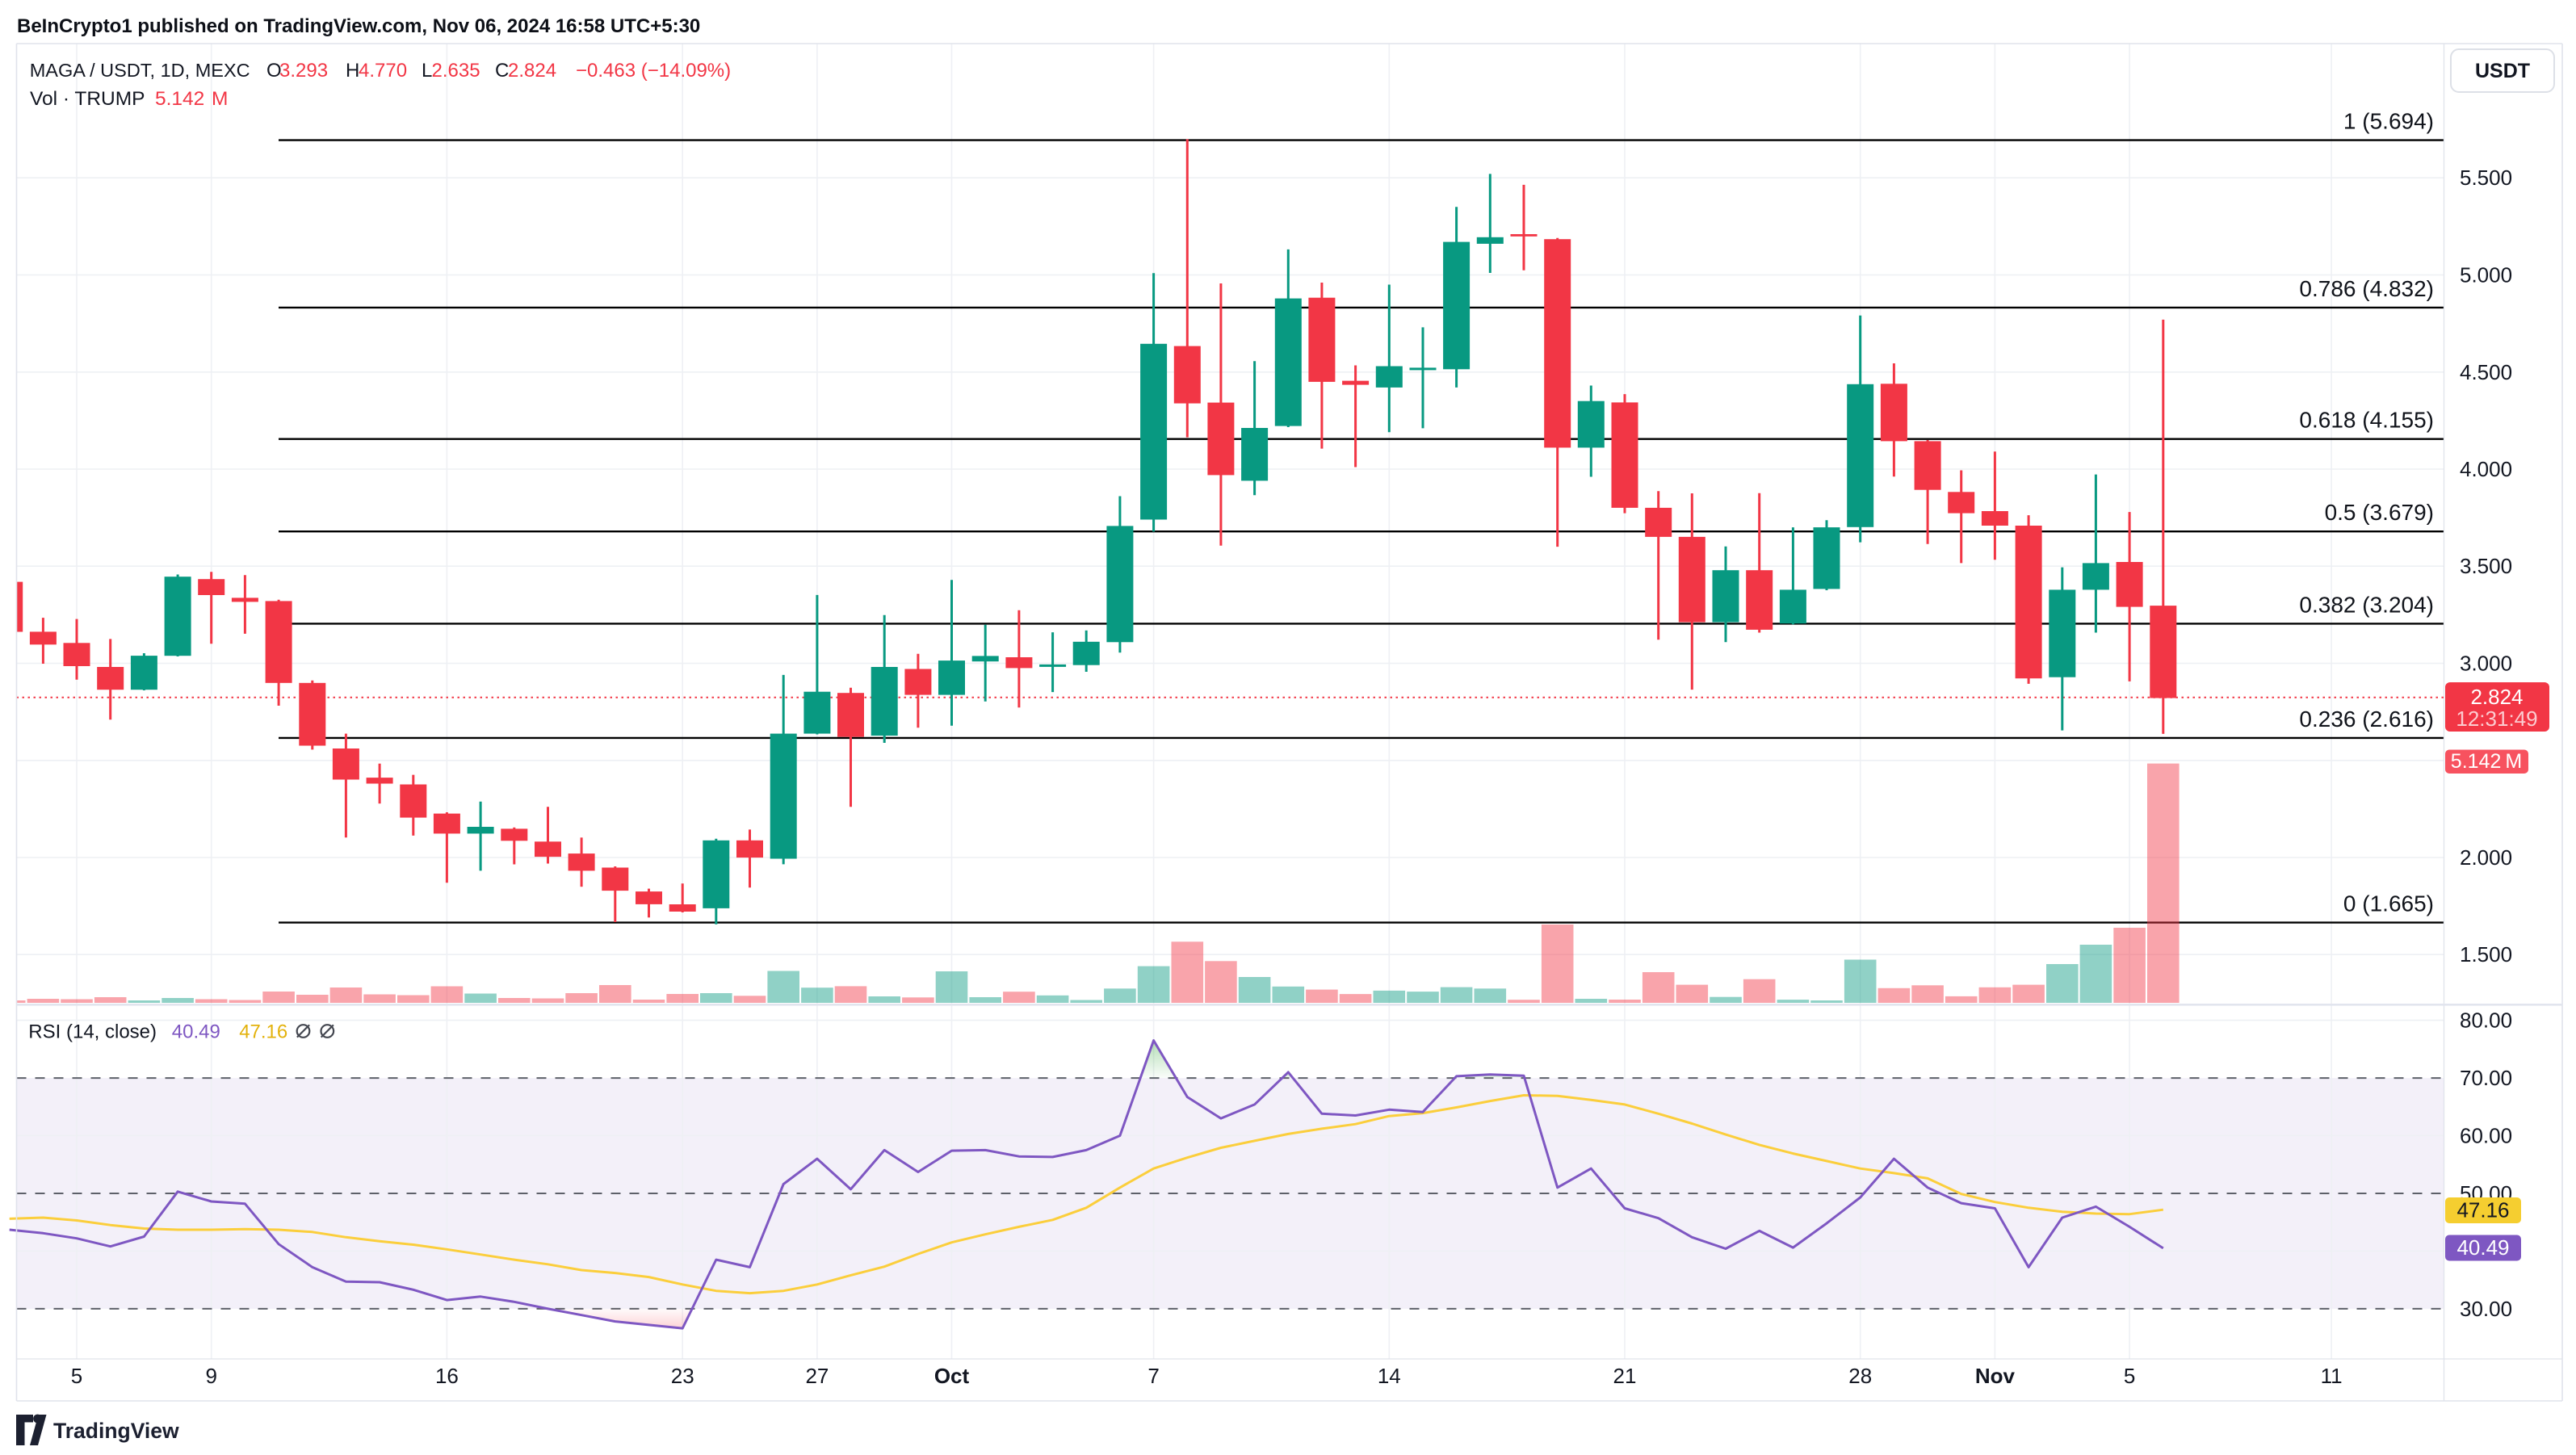 This screenshot has height=1455, width=2576. I want to click on svg-text: 0.618 (4.155), so click(2366, 420).